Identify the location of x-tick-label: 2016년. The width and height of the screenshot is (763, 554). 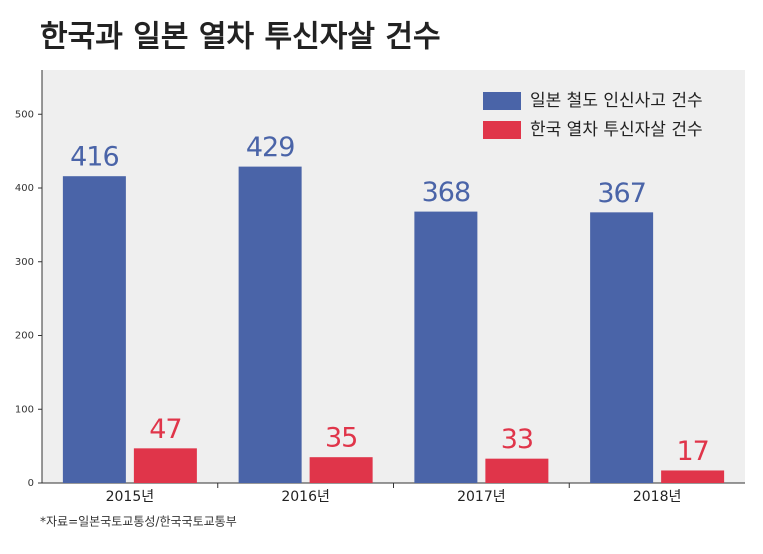
(305, 497).